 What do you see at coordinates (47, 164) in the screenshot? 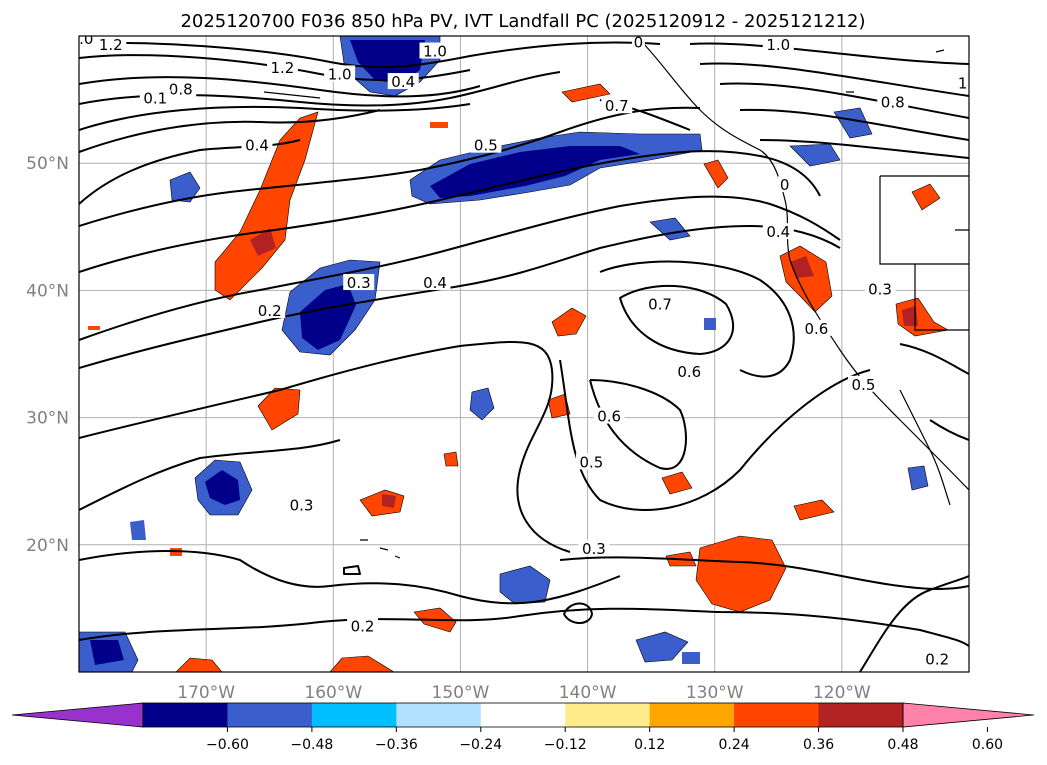
I see `lat-tick-label: 50°N` at bounding box center [47, 164].